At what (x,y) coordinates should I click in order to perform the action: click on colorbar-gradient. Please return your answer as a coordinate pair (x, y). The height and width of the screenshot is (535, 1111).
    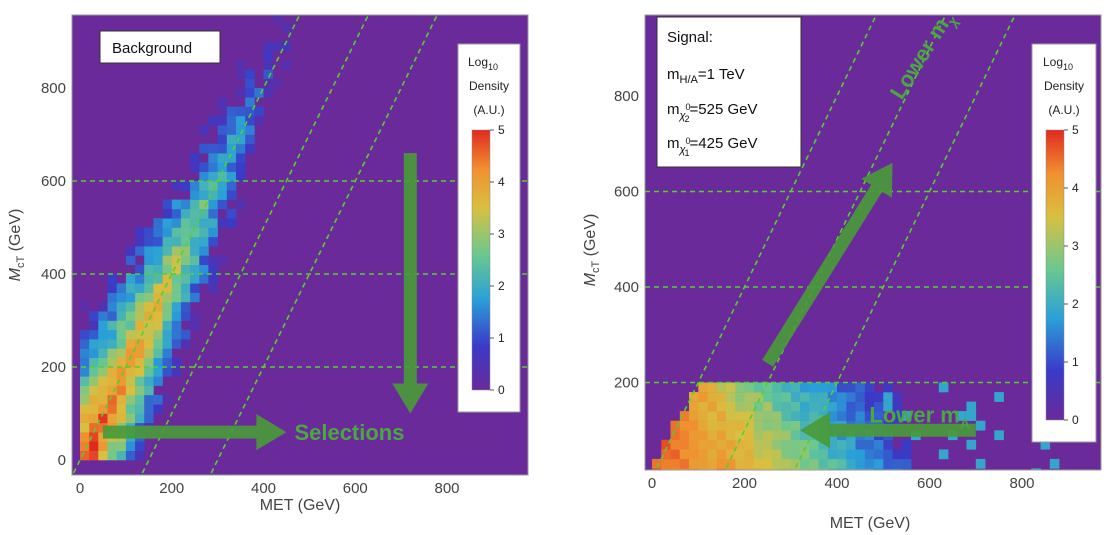
    Looking at the image, I should click on (1055, 275).